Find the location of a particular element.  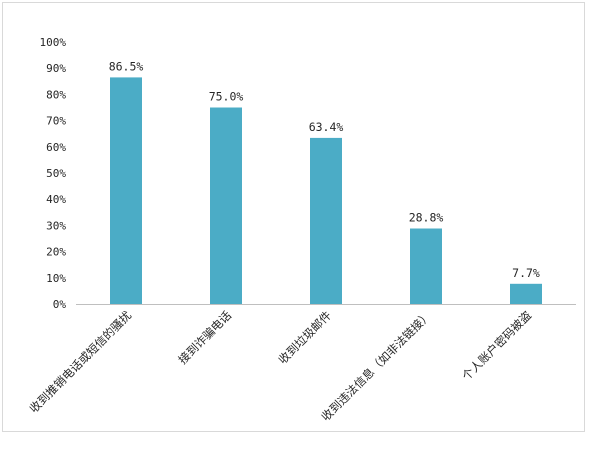

x-category-label: 个人账户密码被盗 is located at coordinates (496, 345).